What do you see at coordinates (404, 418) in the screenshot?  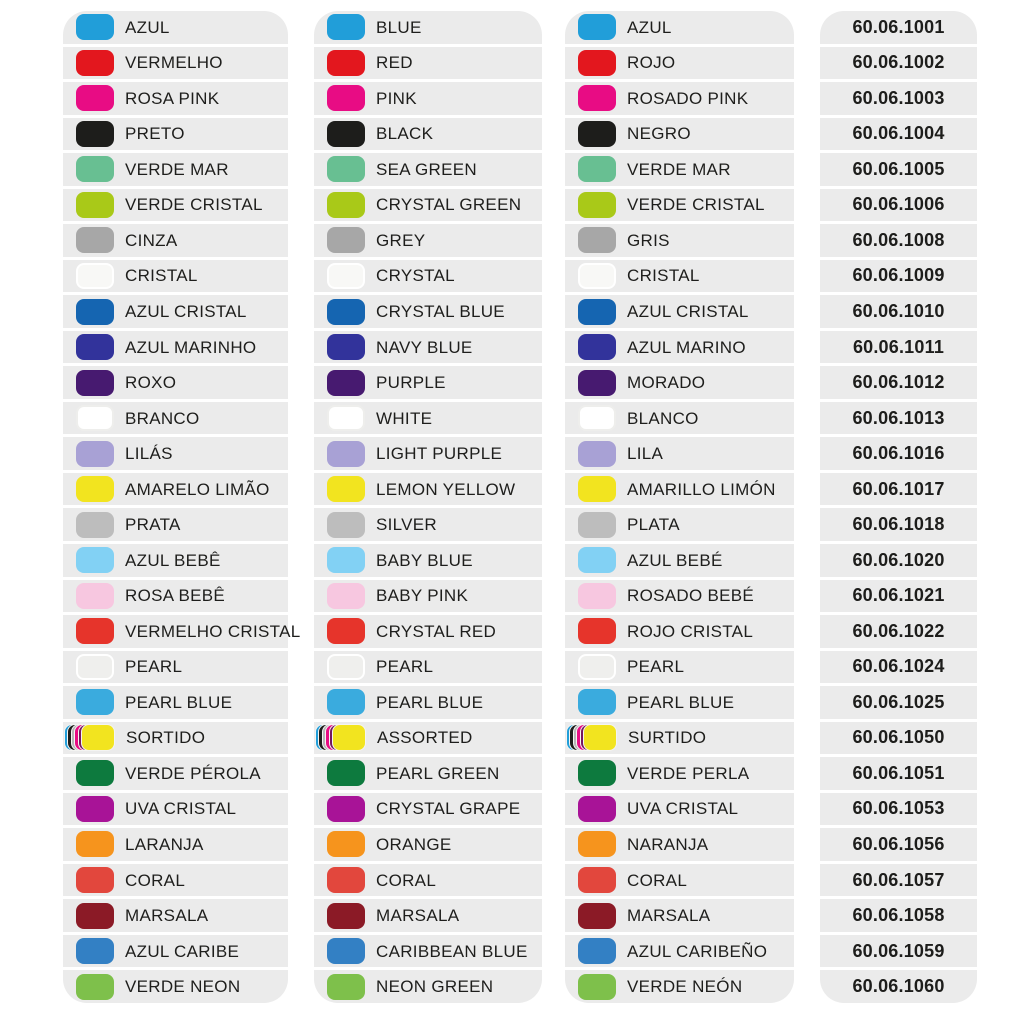 I see `color-name-label: WHITE` at bounding box center [404, 418].